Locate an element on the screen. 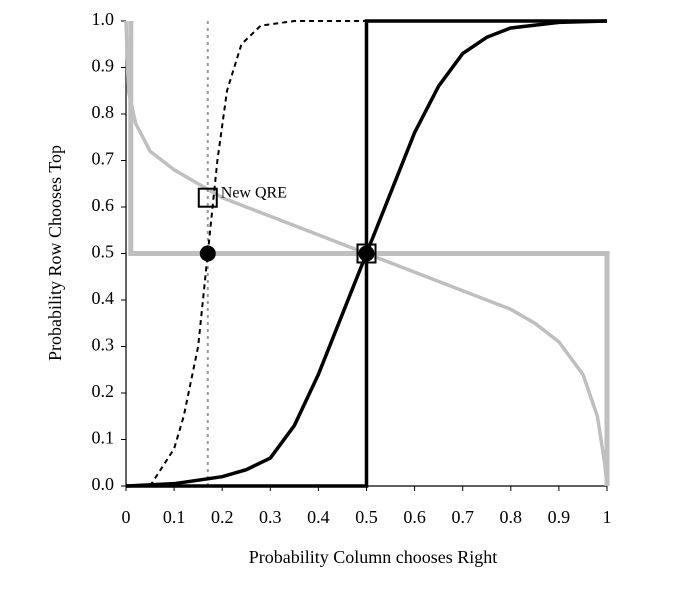 Image resolution: width=689 pixels, height=599 pixels. y-tick-label: 0.6 is located at coordinates (103, 205).